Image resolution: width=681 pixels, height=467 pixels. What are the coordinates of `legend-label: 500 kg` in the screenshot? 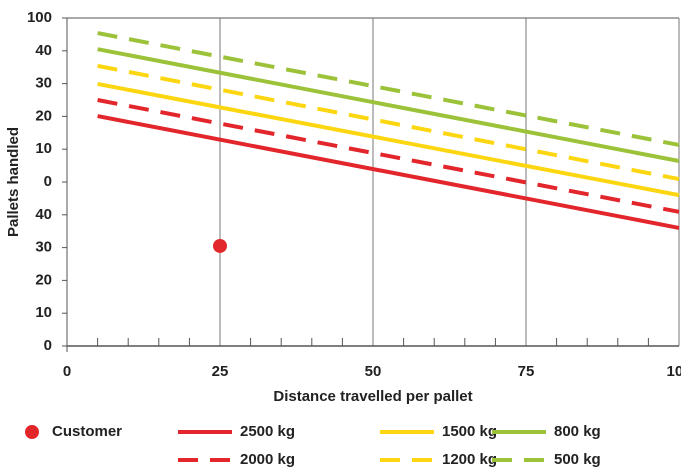 It's located at (577, 459).